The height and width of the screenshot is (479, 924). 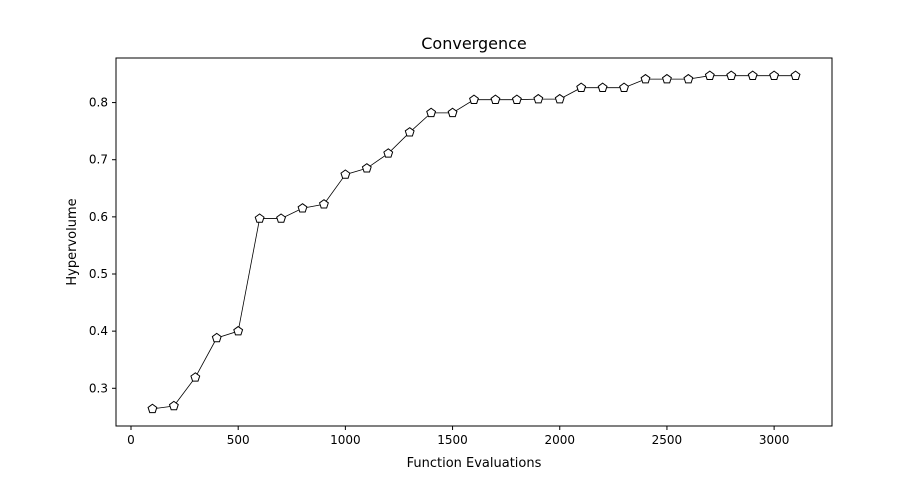 What do you see at coordinates (98, 103) in the screenshot?
I see `y-tick-label: 0.8` at bounding box center [98, 103].